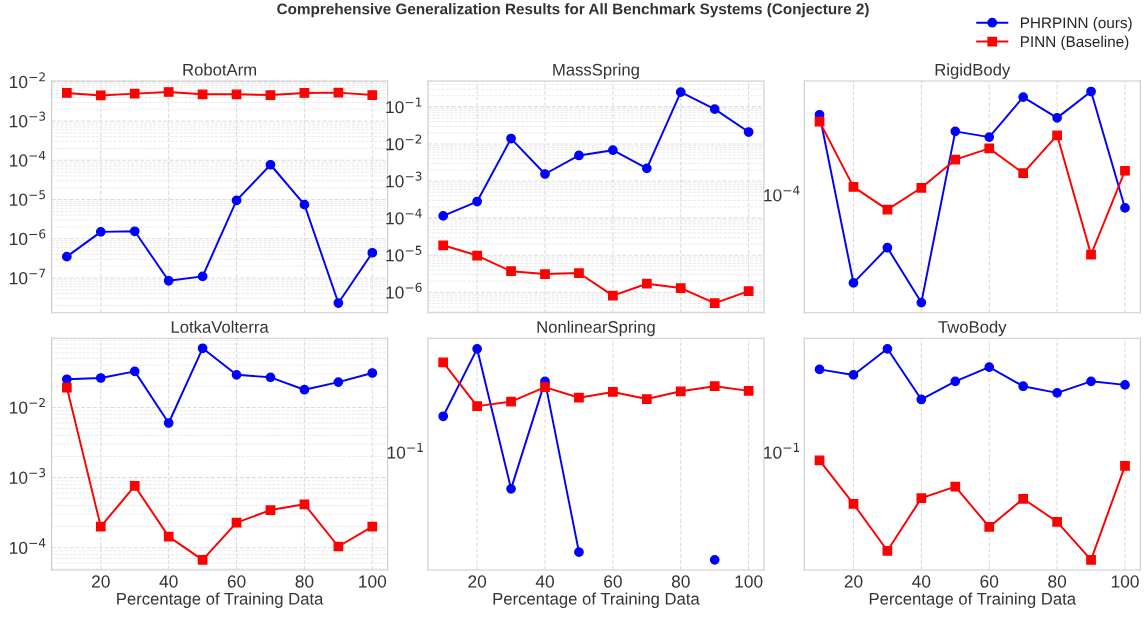  Describe the element at coordinates (28, 476) in the screenshot. I see `y-tick-label: 10$^{−3}$` at that location.